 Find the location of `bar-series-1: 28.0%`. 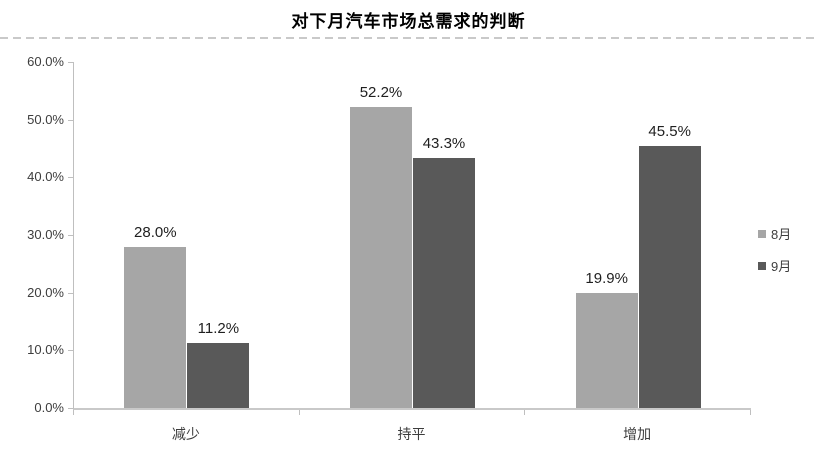

bar-series-1: 28.0% is located at coordinates (155, 316).